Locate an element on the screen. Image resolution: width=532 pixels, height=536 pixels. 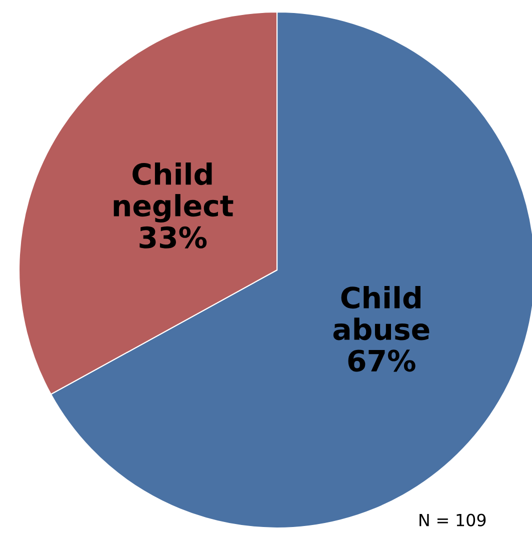
data-label: 33% is located at coordinates (173, 237).